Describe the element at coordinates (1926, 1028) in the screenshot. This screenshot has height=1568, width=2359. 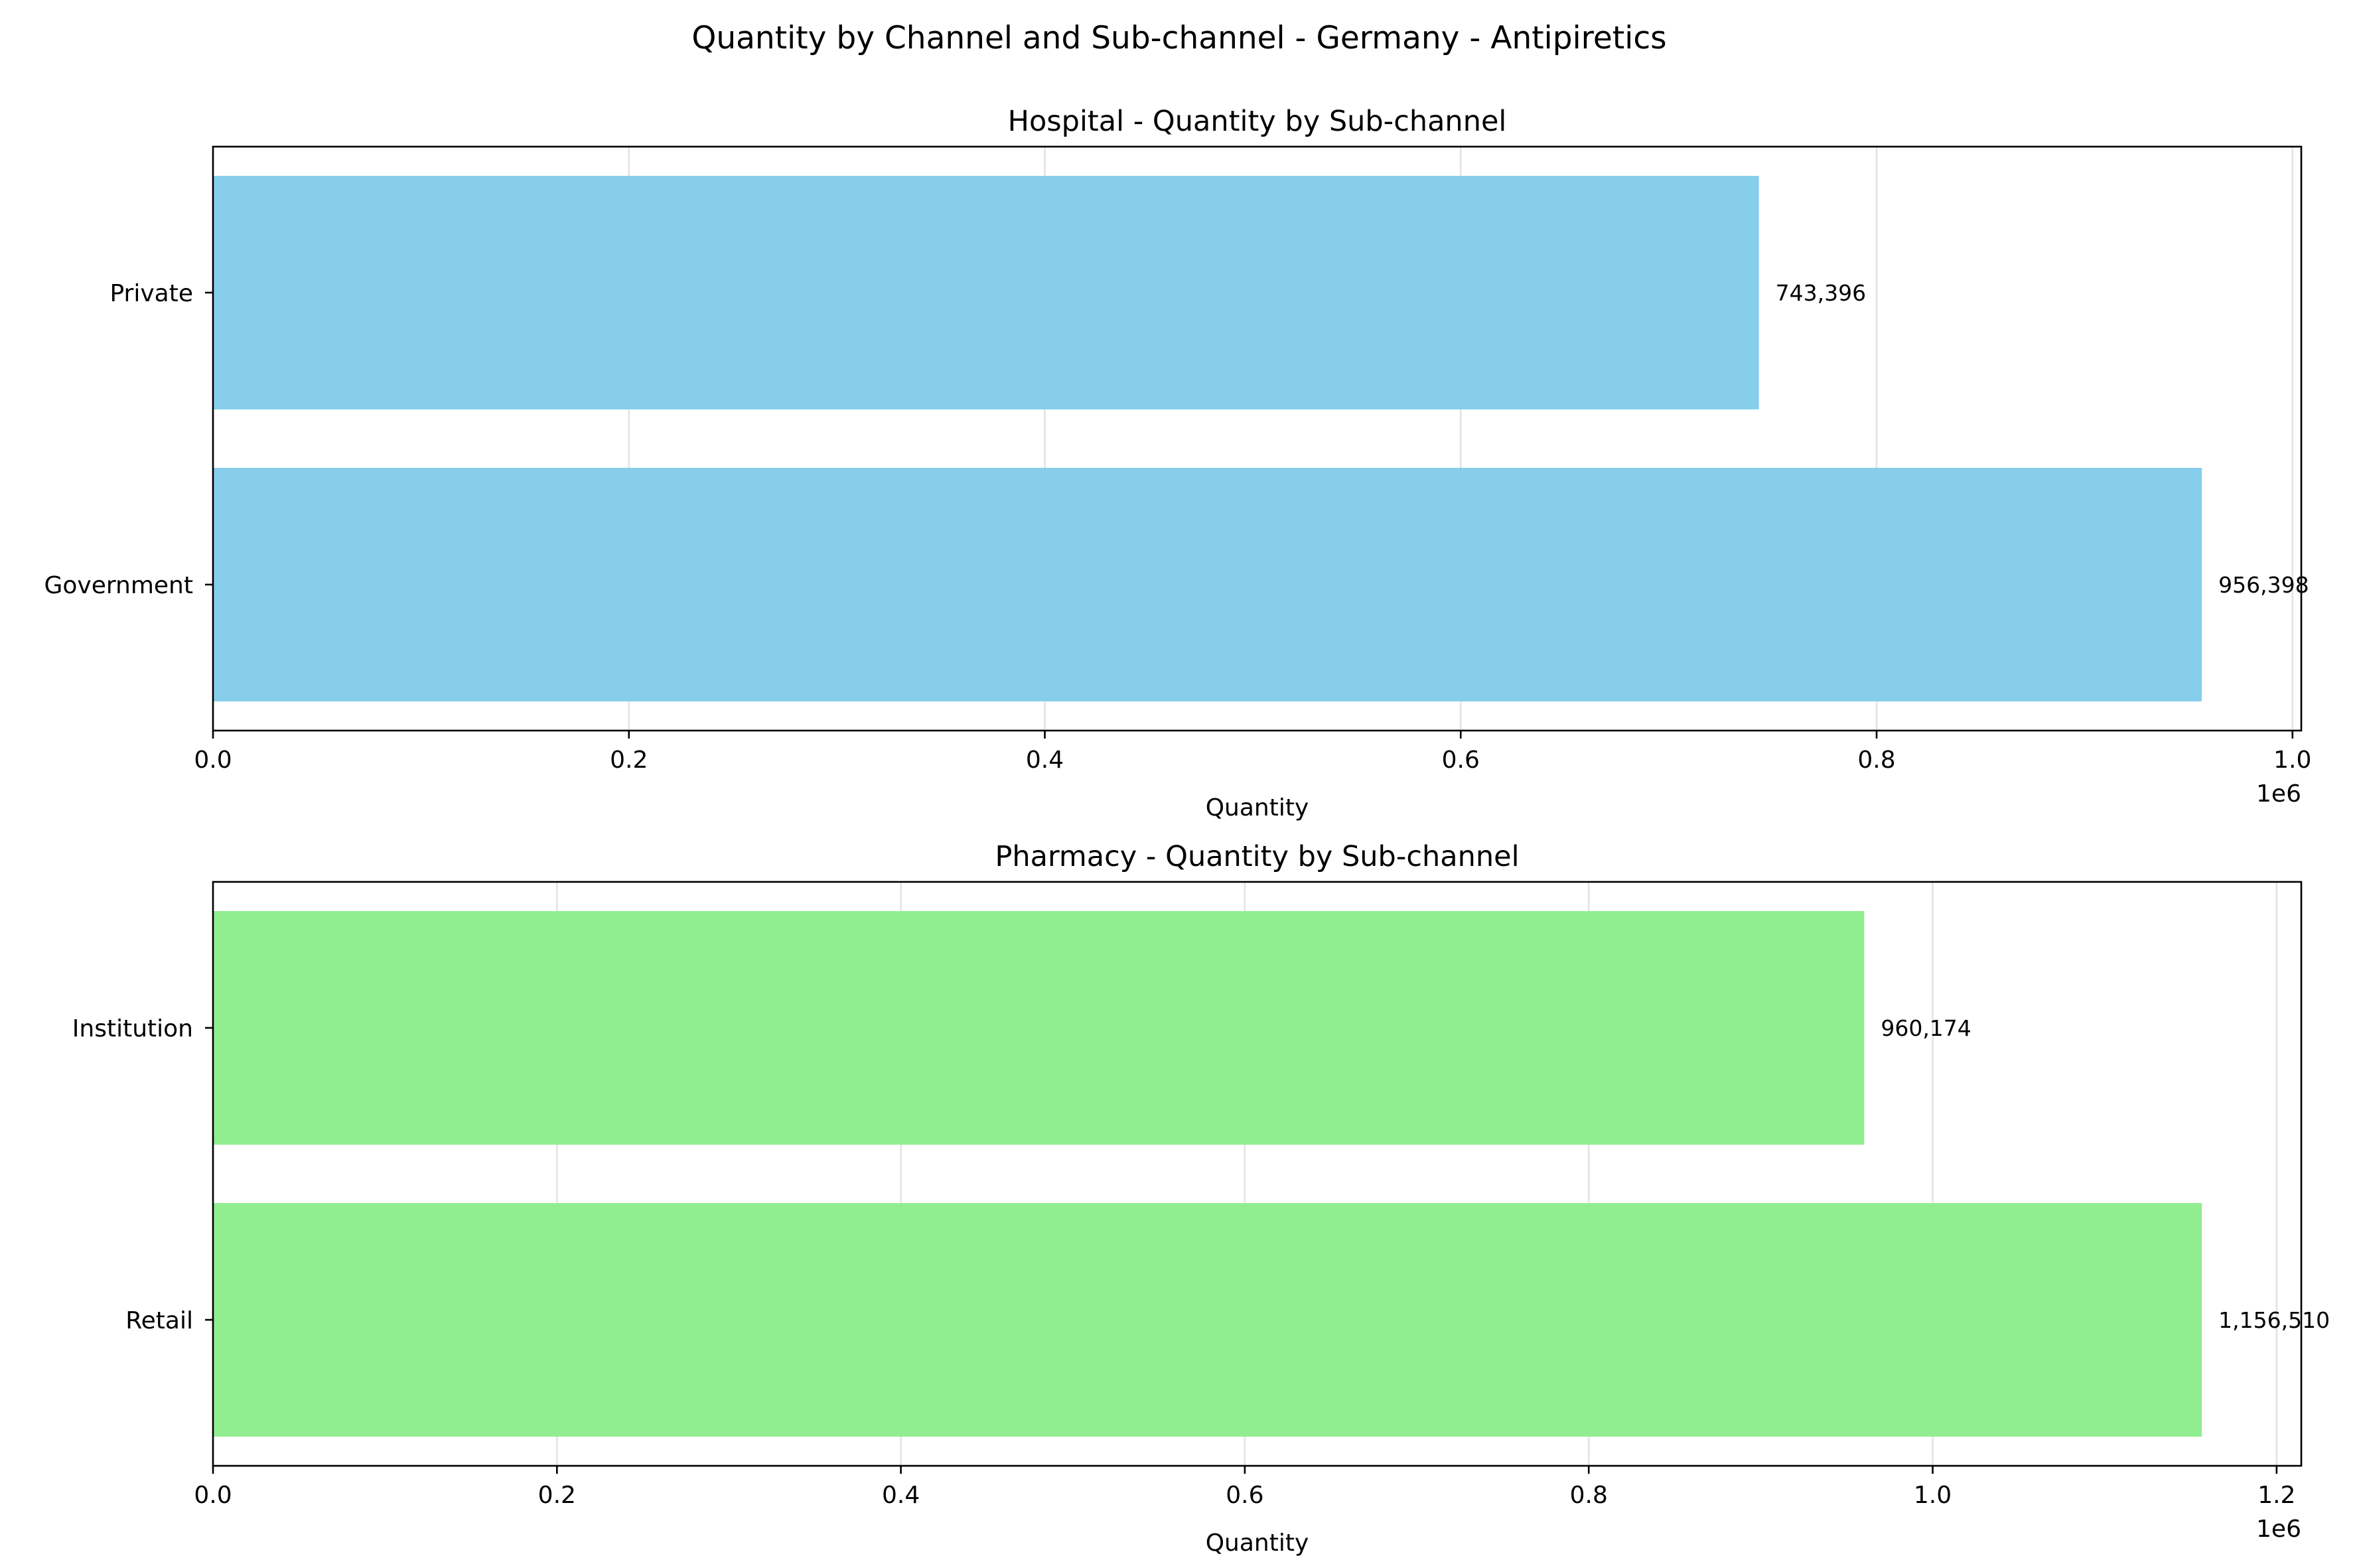
I see `pharmacy-value-label: 960,174` at that location.